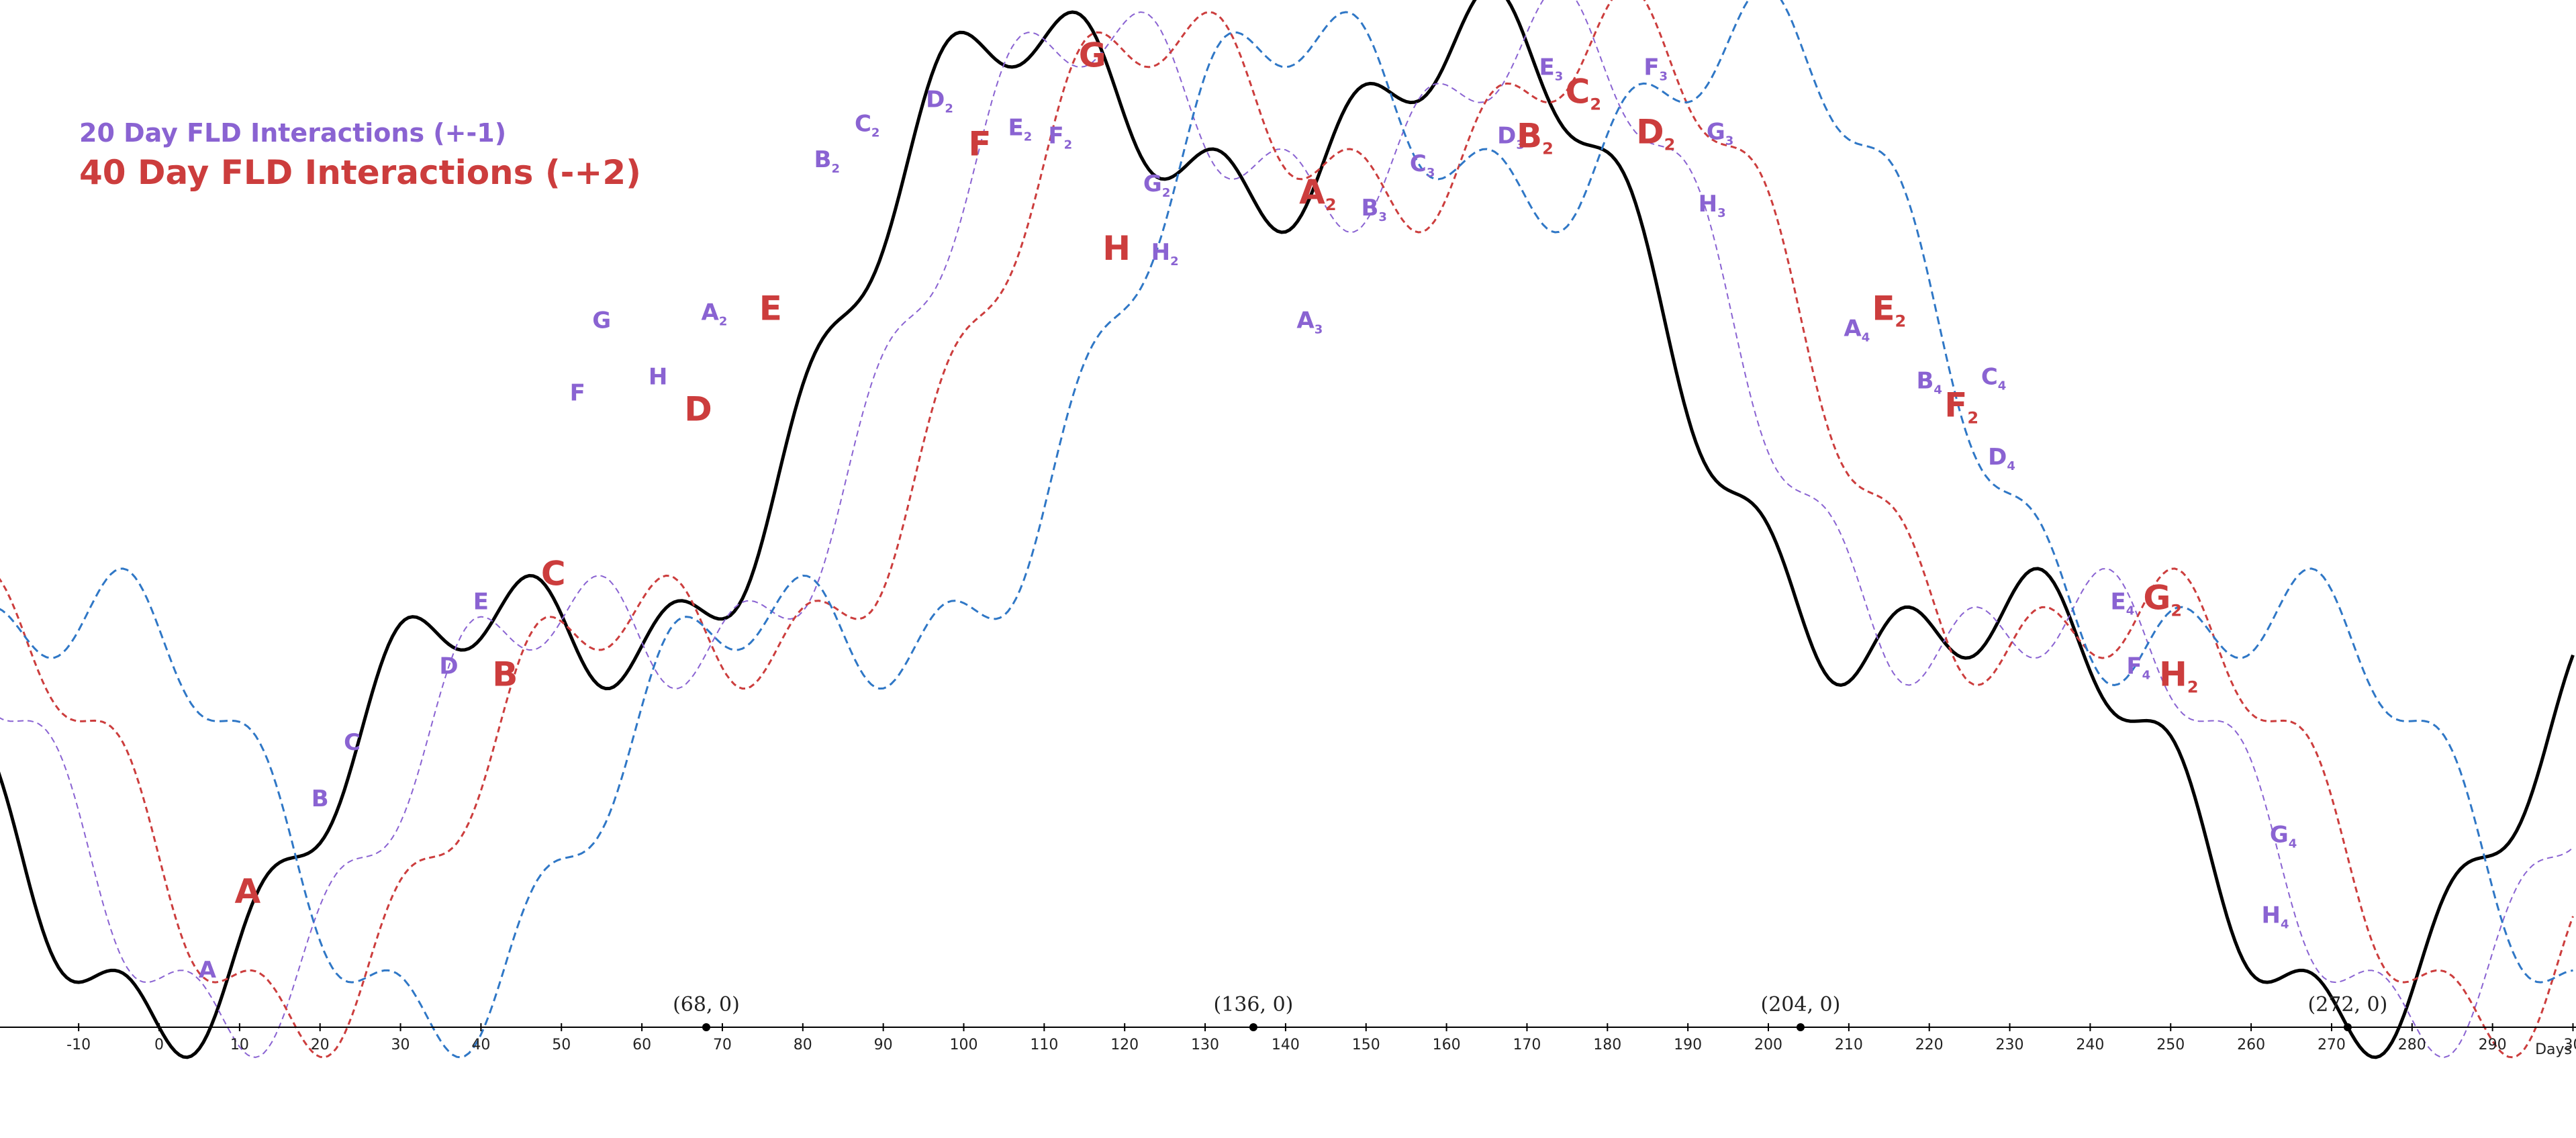 This screenshot has height=1138, width=2576. I want to click on fld20-interaction-label: B2, so click(827, 161).